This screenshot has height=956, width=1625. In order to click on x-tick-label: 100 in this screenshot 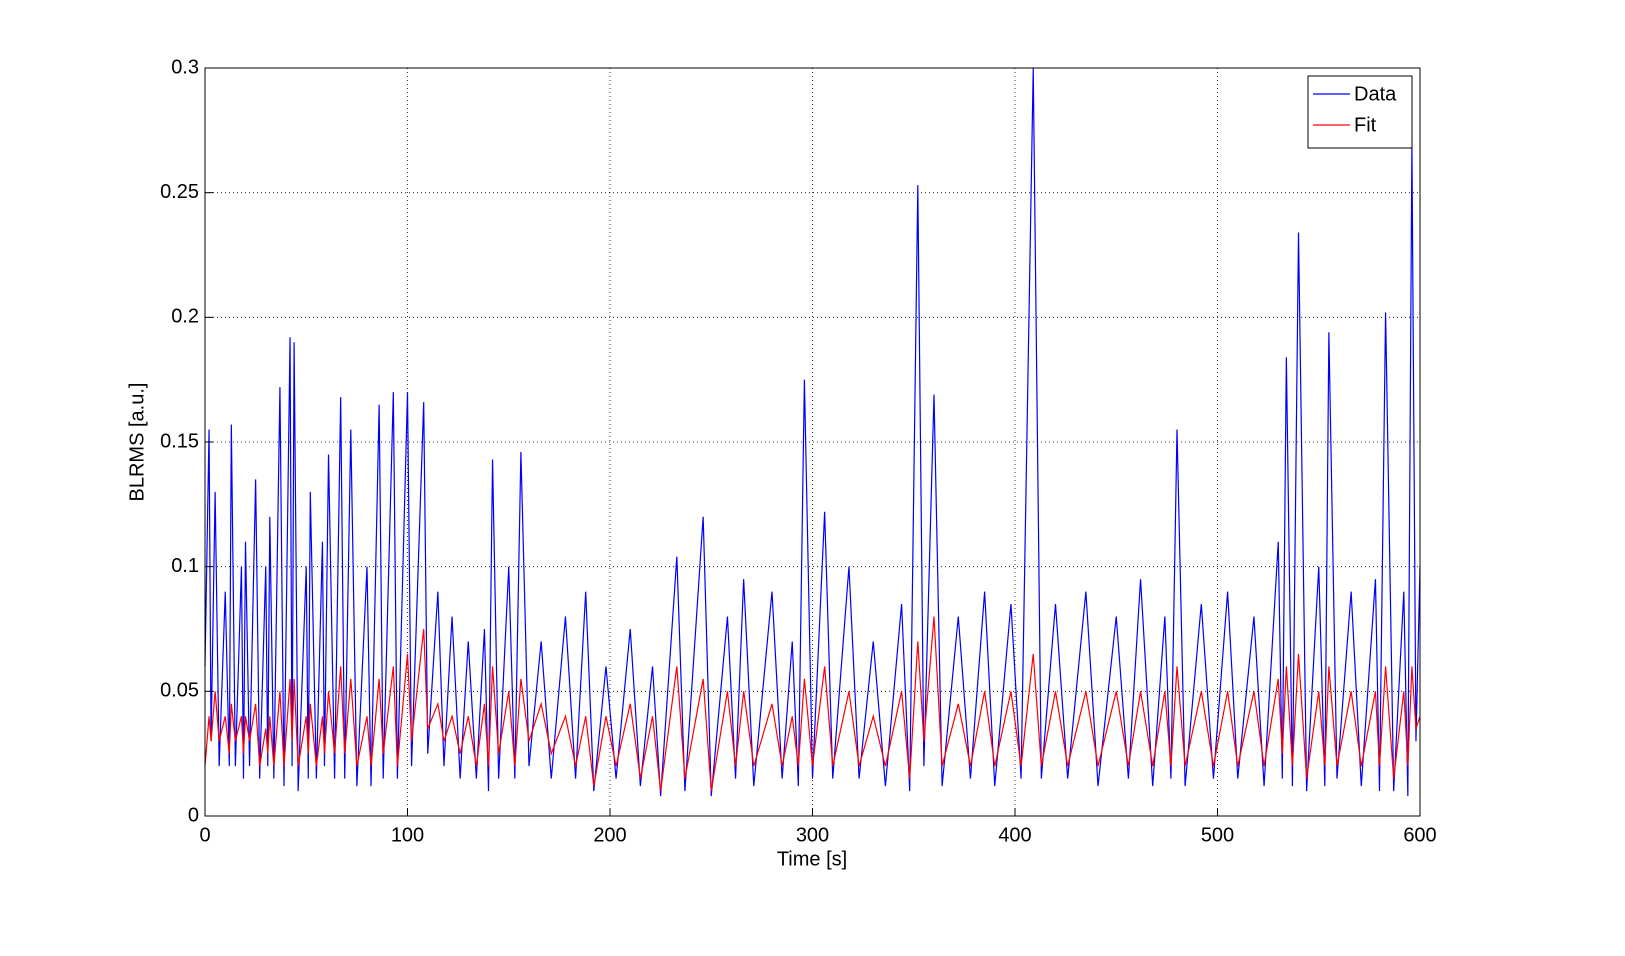, I will do `click(407, 835)`.